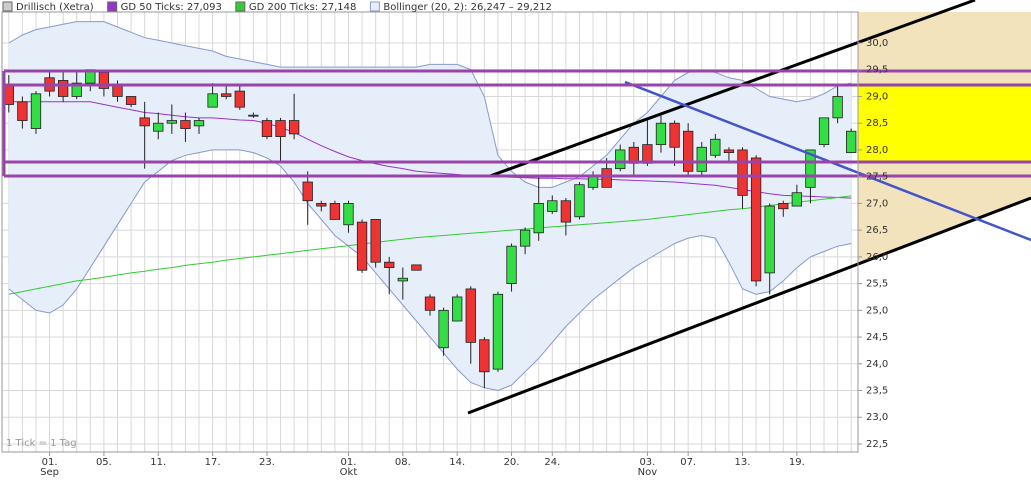  Describe the element at coordinates (48, 7) in the screenshot. I see `legend-item: Drillisch (Xetra)` at that location.